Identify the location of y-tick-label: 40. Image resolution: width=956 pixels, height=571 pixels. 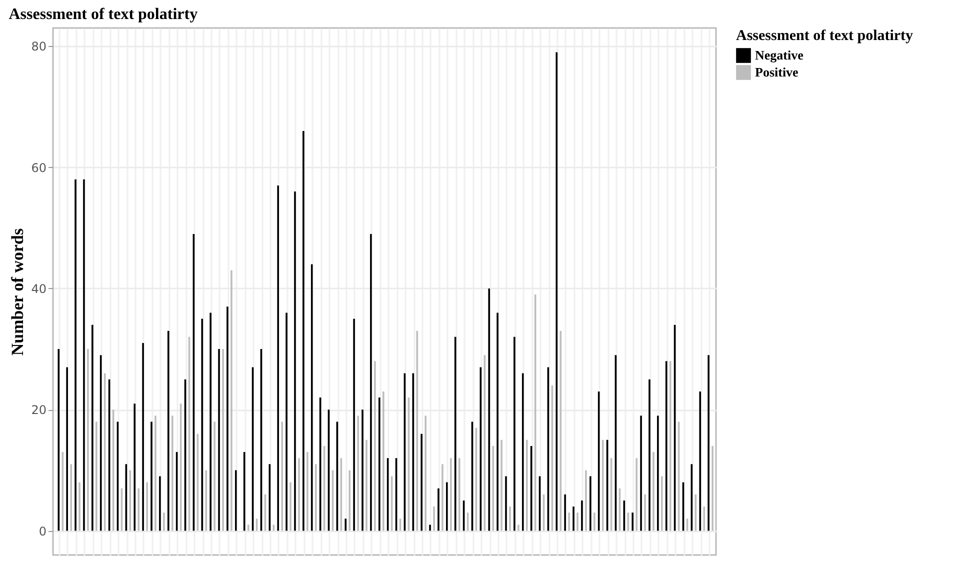
(38, 289).